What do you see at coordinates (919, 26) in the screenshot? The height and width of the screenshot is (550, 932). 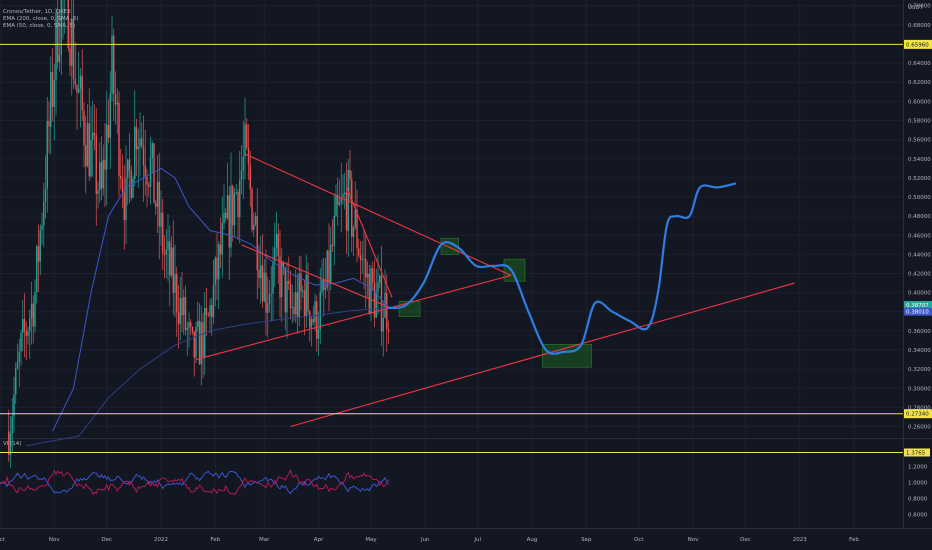 I see `y-tick-label: 0.68000` at bounding box center [919, 26].